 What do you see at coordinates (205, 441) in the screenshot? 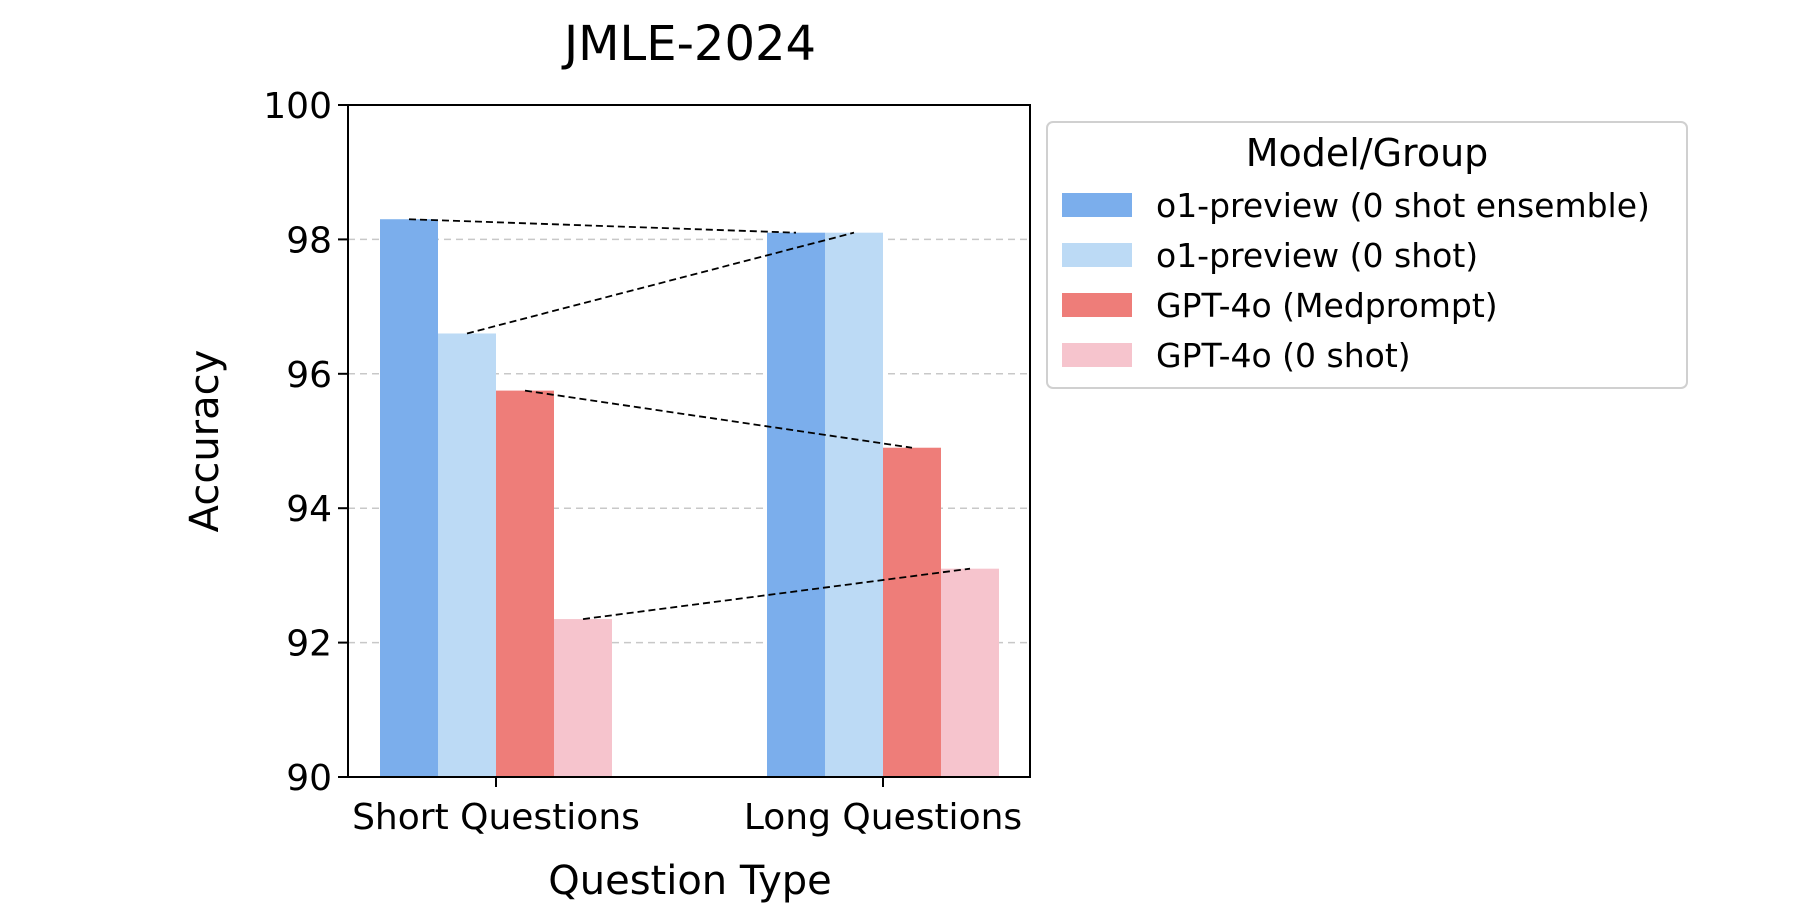
I see `y-axis-title: Accuracy` at bounding box center [205, 441].